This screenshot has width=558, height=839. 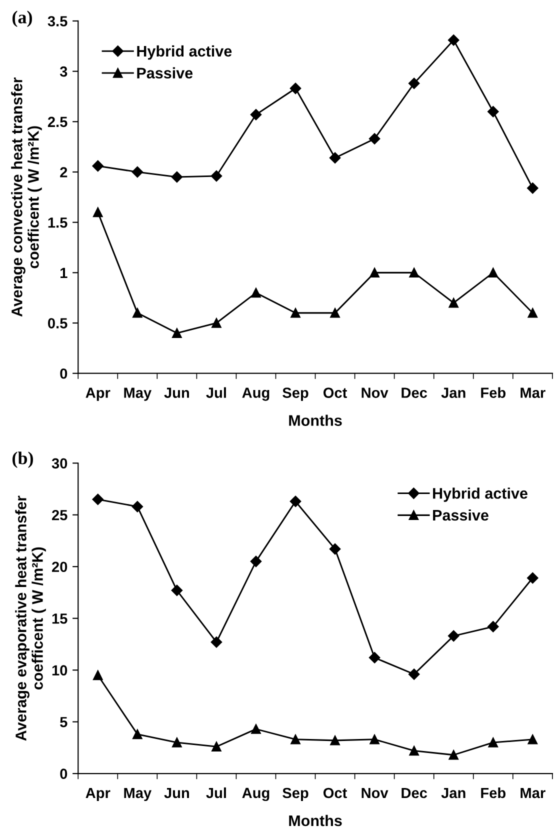 I want to click on y-tick-label: 3, so click(x=64, y=71).